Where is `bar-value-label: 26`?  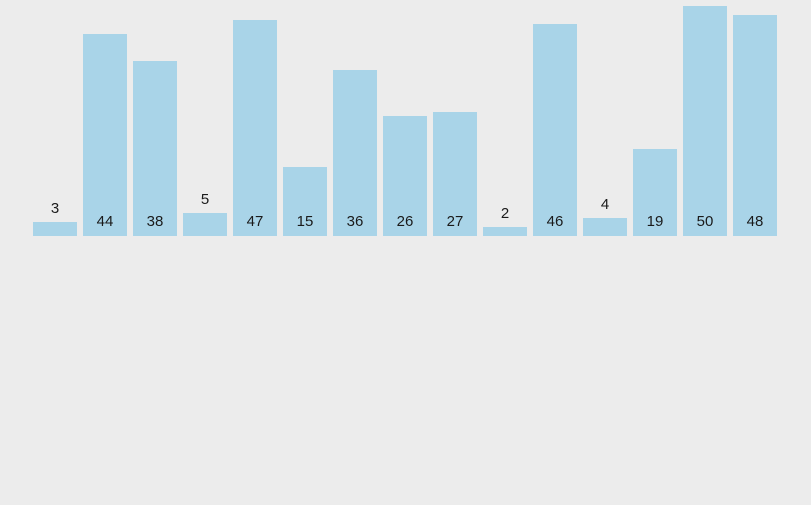 bar-value-label: 26 is located at coordinates (405, 221).